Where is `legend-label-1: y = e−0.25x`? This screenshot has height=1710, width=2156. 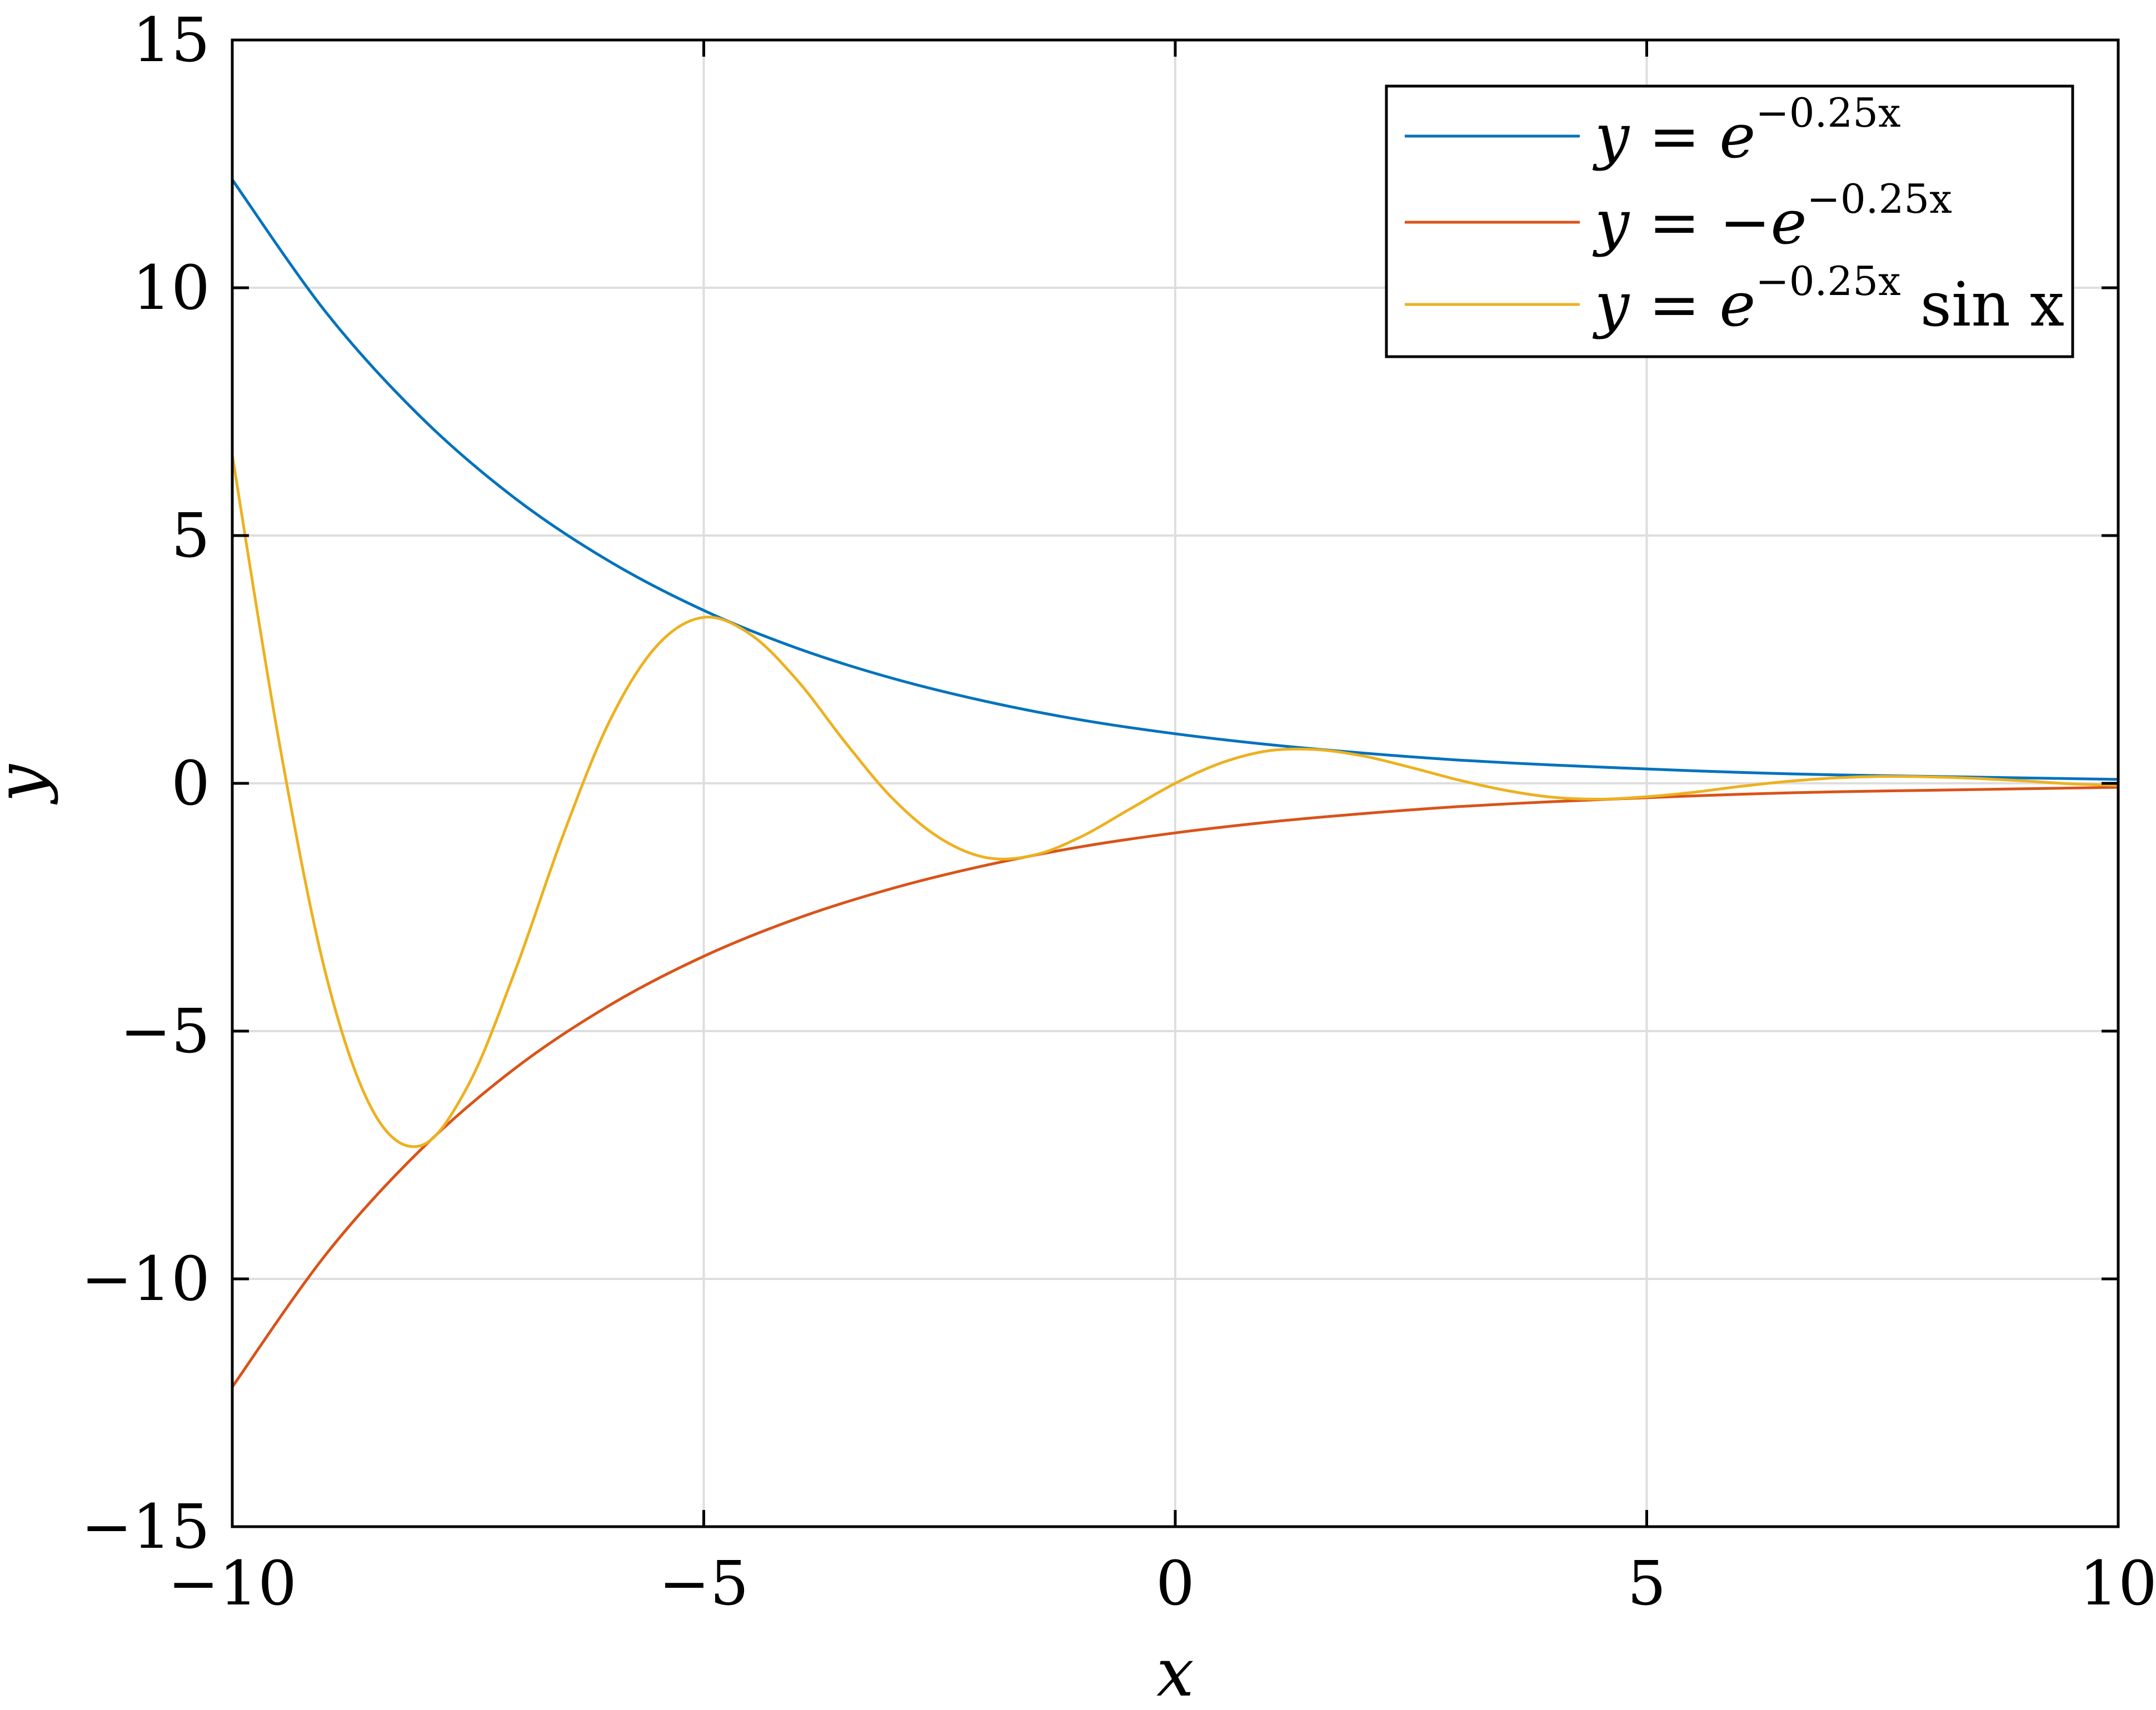
legend-label-1: y = e−0.25x is located at coordinates (1747, 130).